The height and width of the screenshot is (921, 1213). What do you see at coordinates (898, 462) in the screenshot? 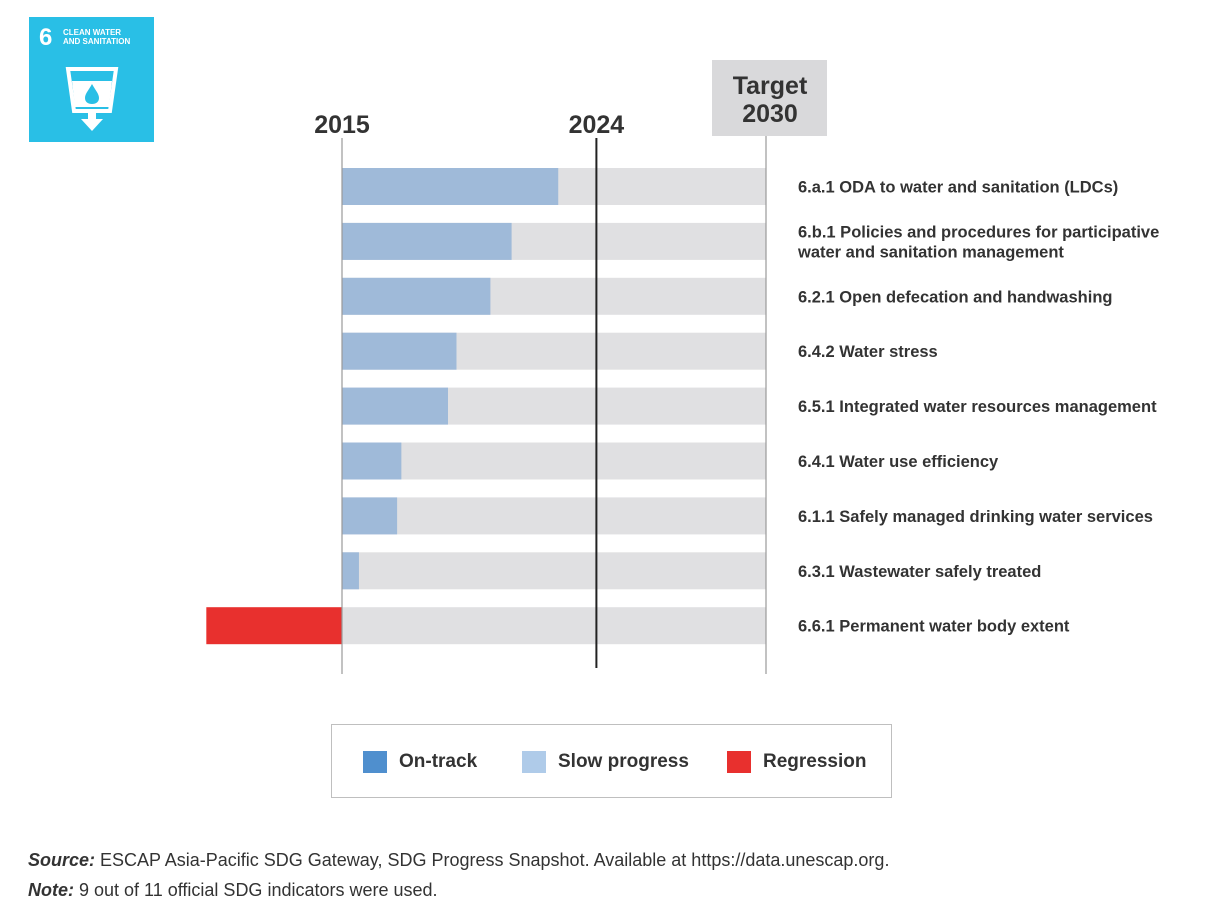
I see `category-label: 6.4.1 Water use efficiency` at bounding box center [898, 462].